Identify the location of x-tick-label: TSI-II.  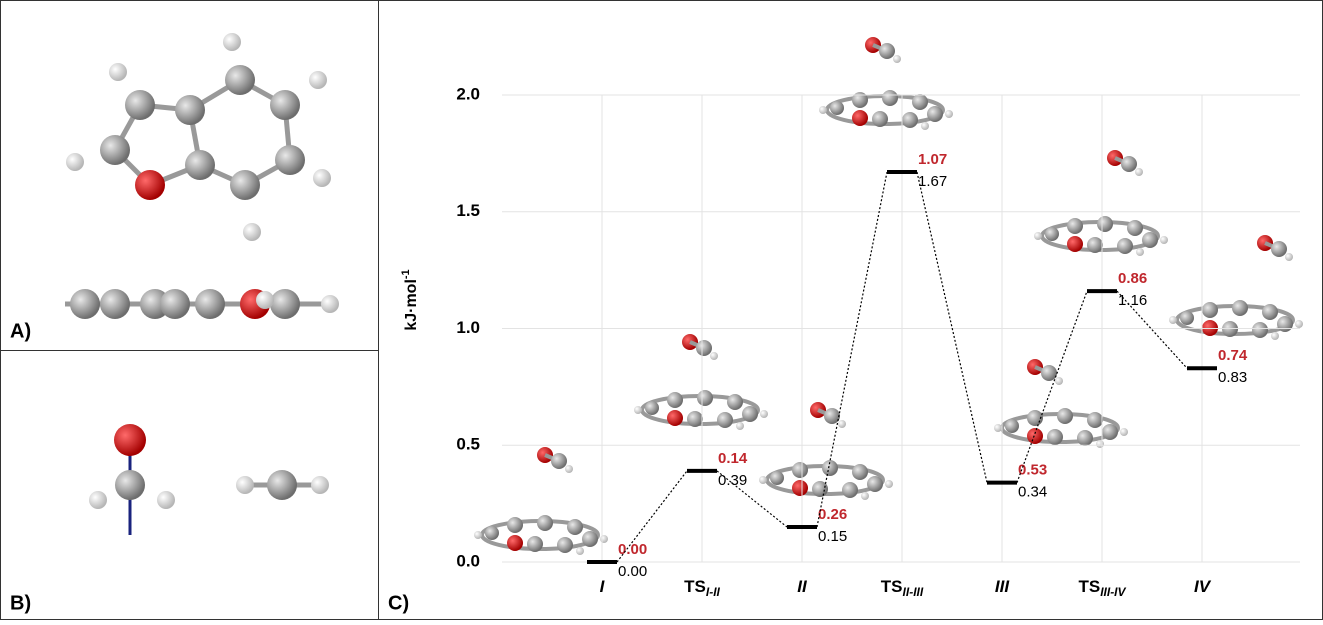
(702, 588).